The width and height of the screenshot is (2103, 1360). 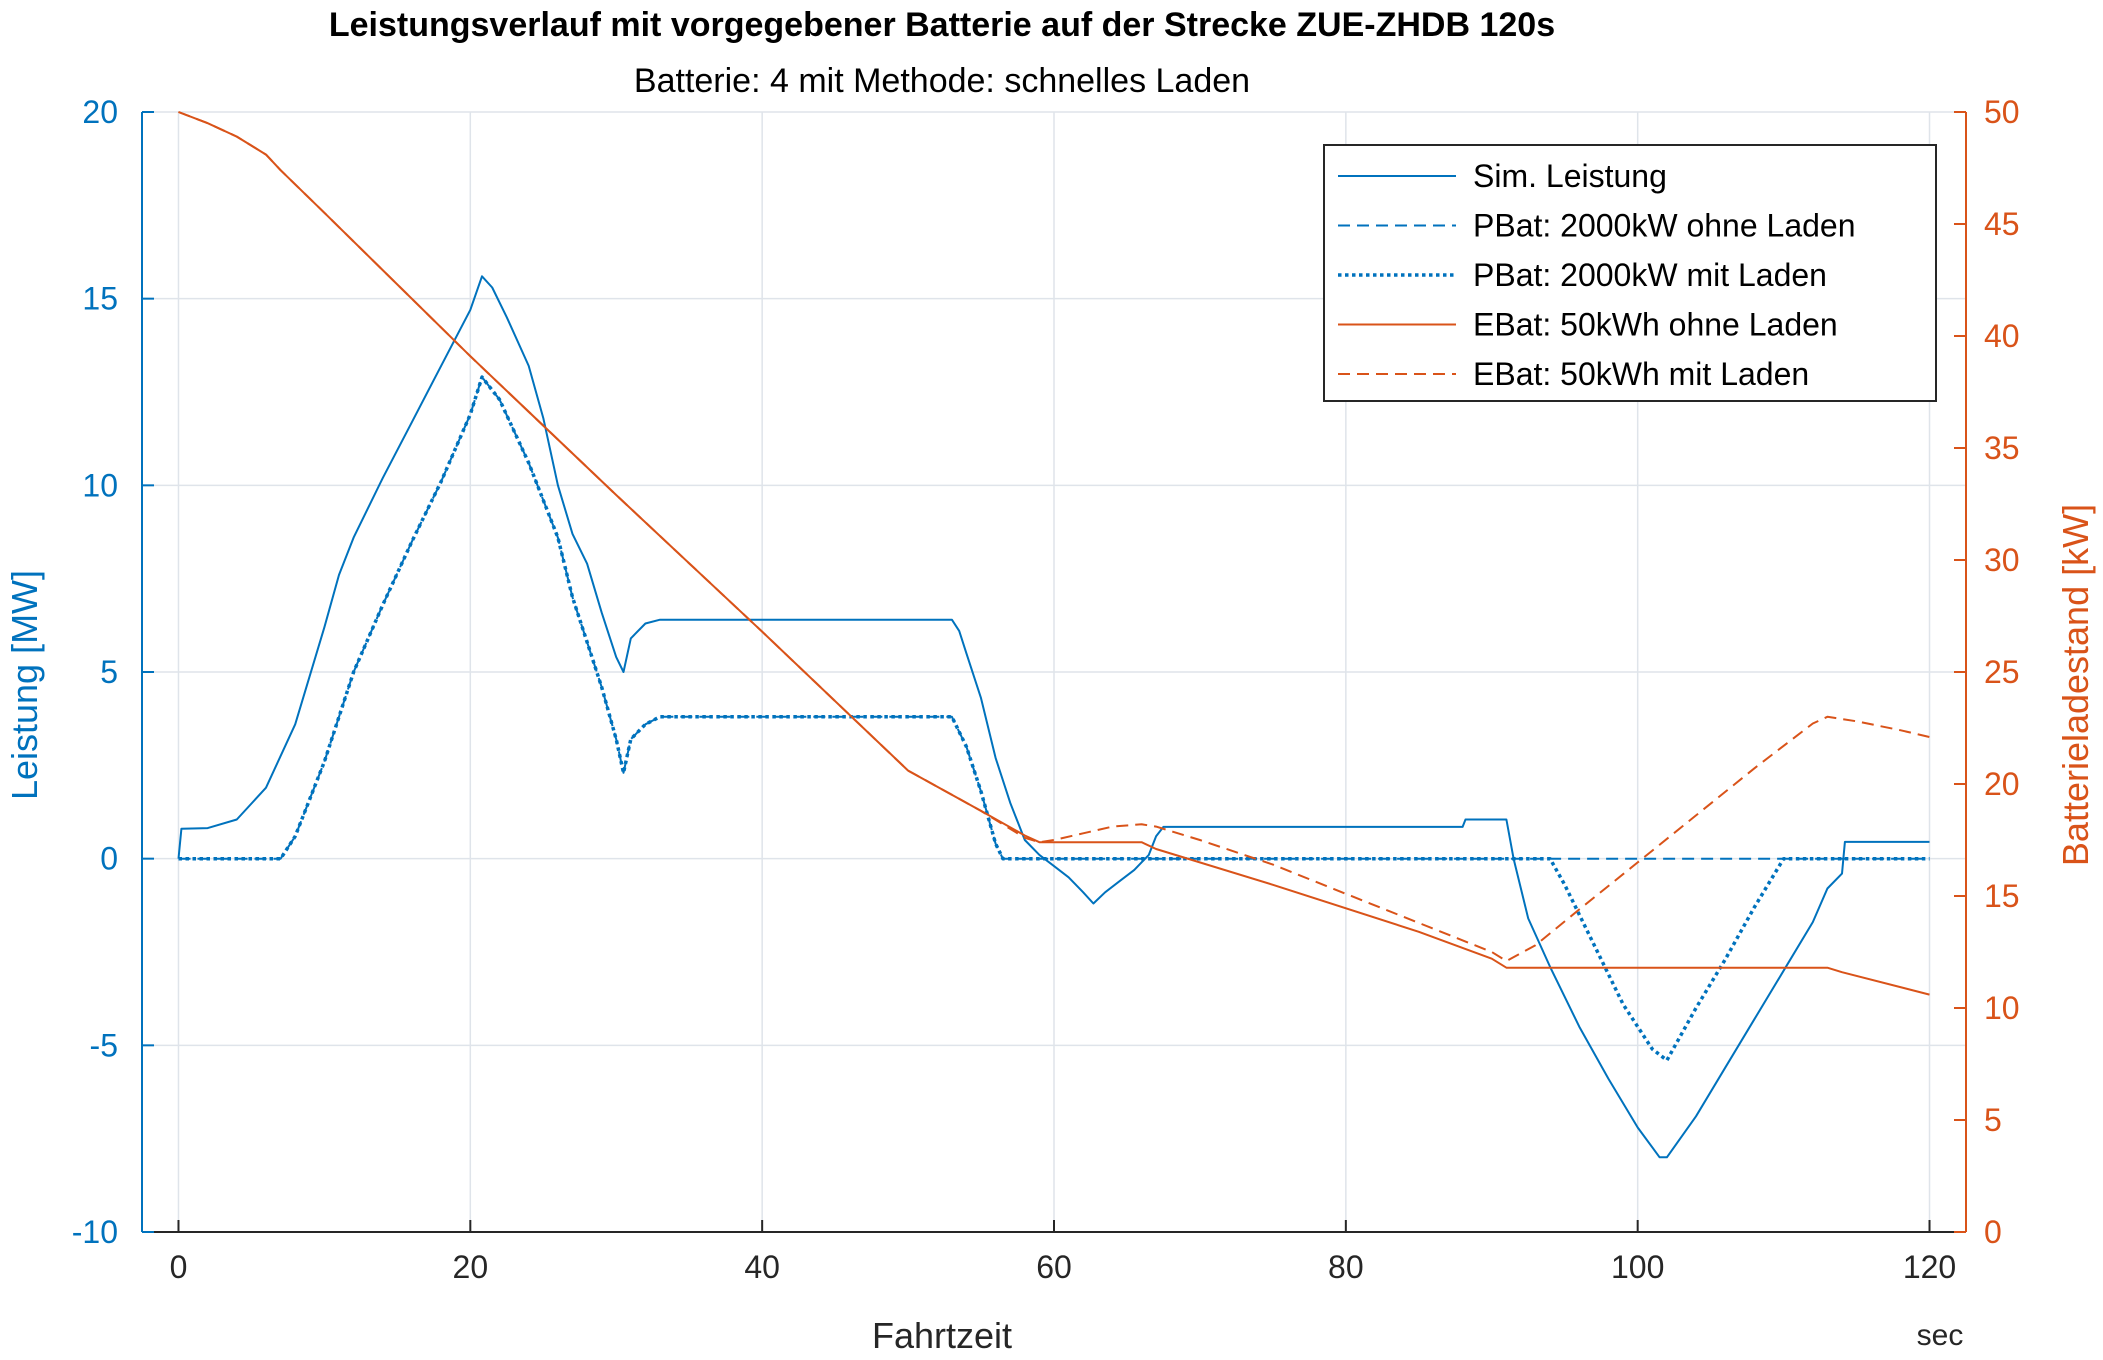 I want to click on x-tick-label: 60, so click(x=1054, y=1267).